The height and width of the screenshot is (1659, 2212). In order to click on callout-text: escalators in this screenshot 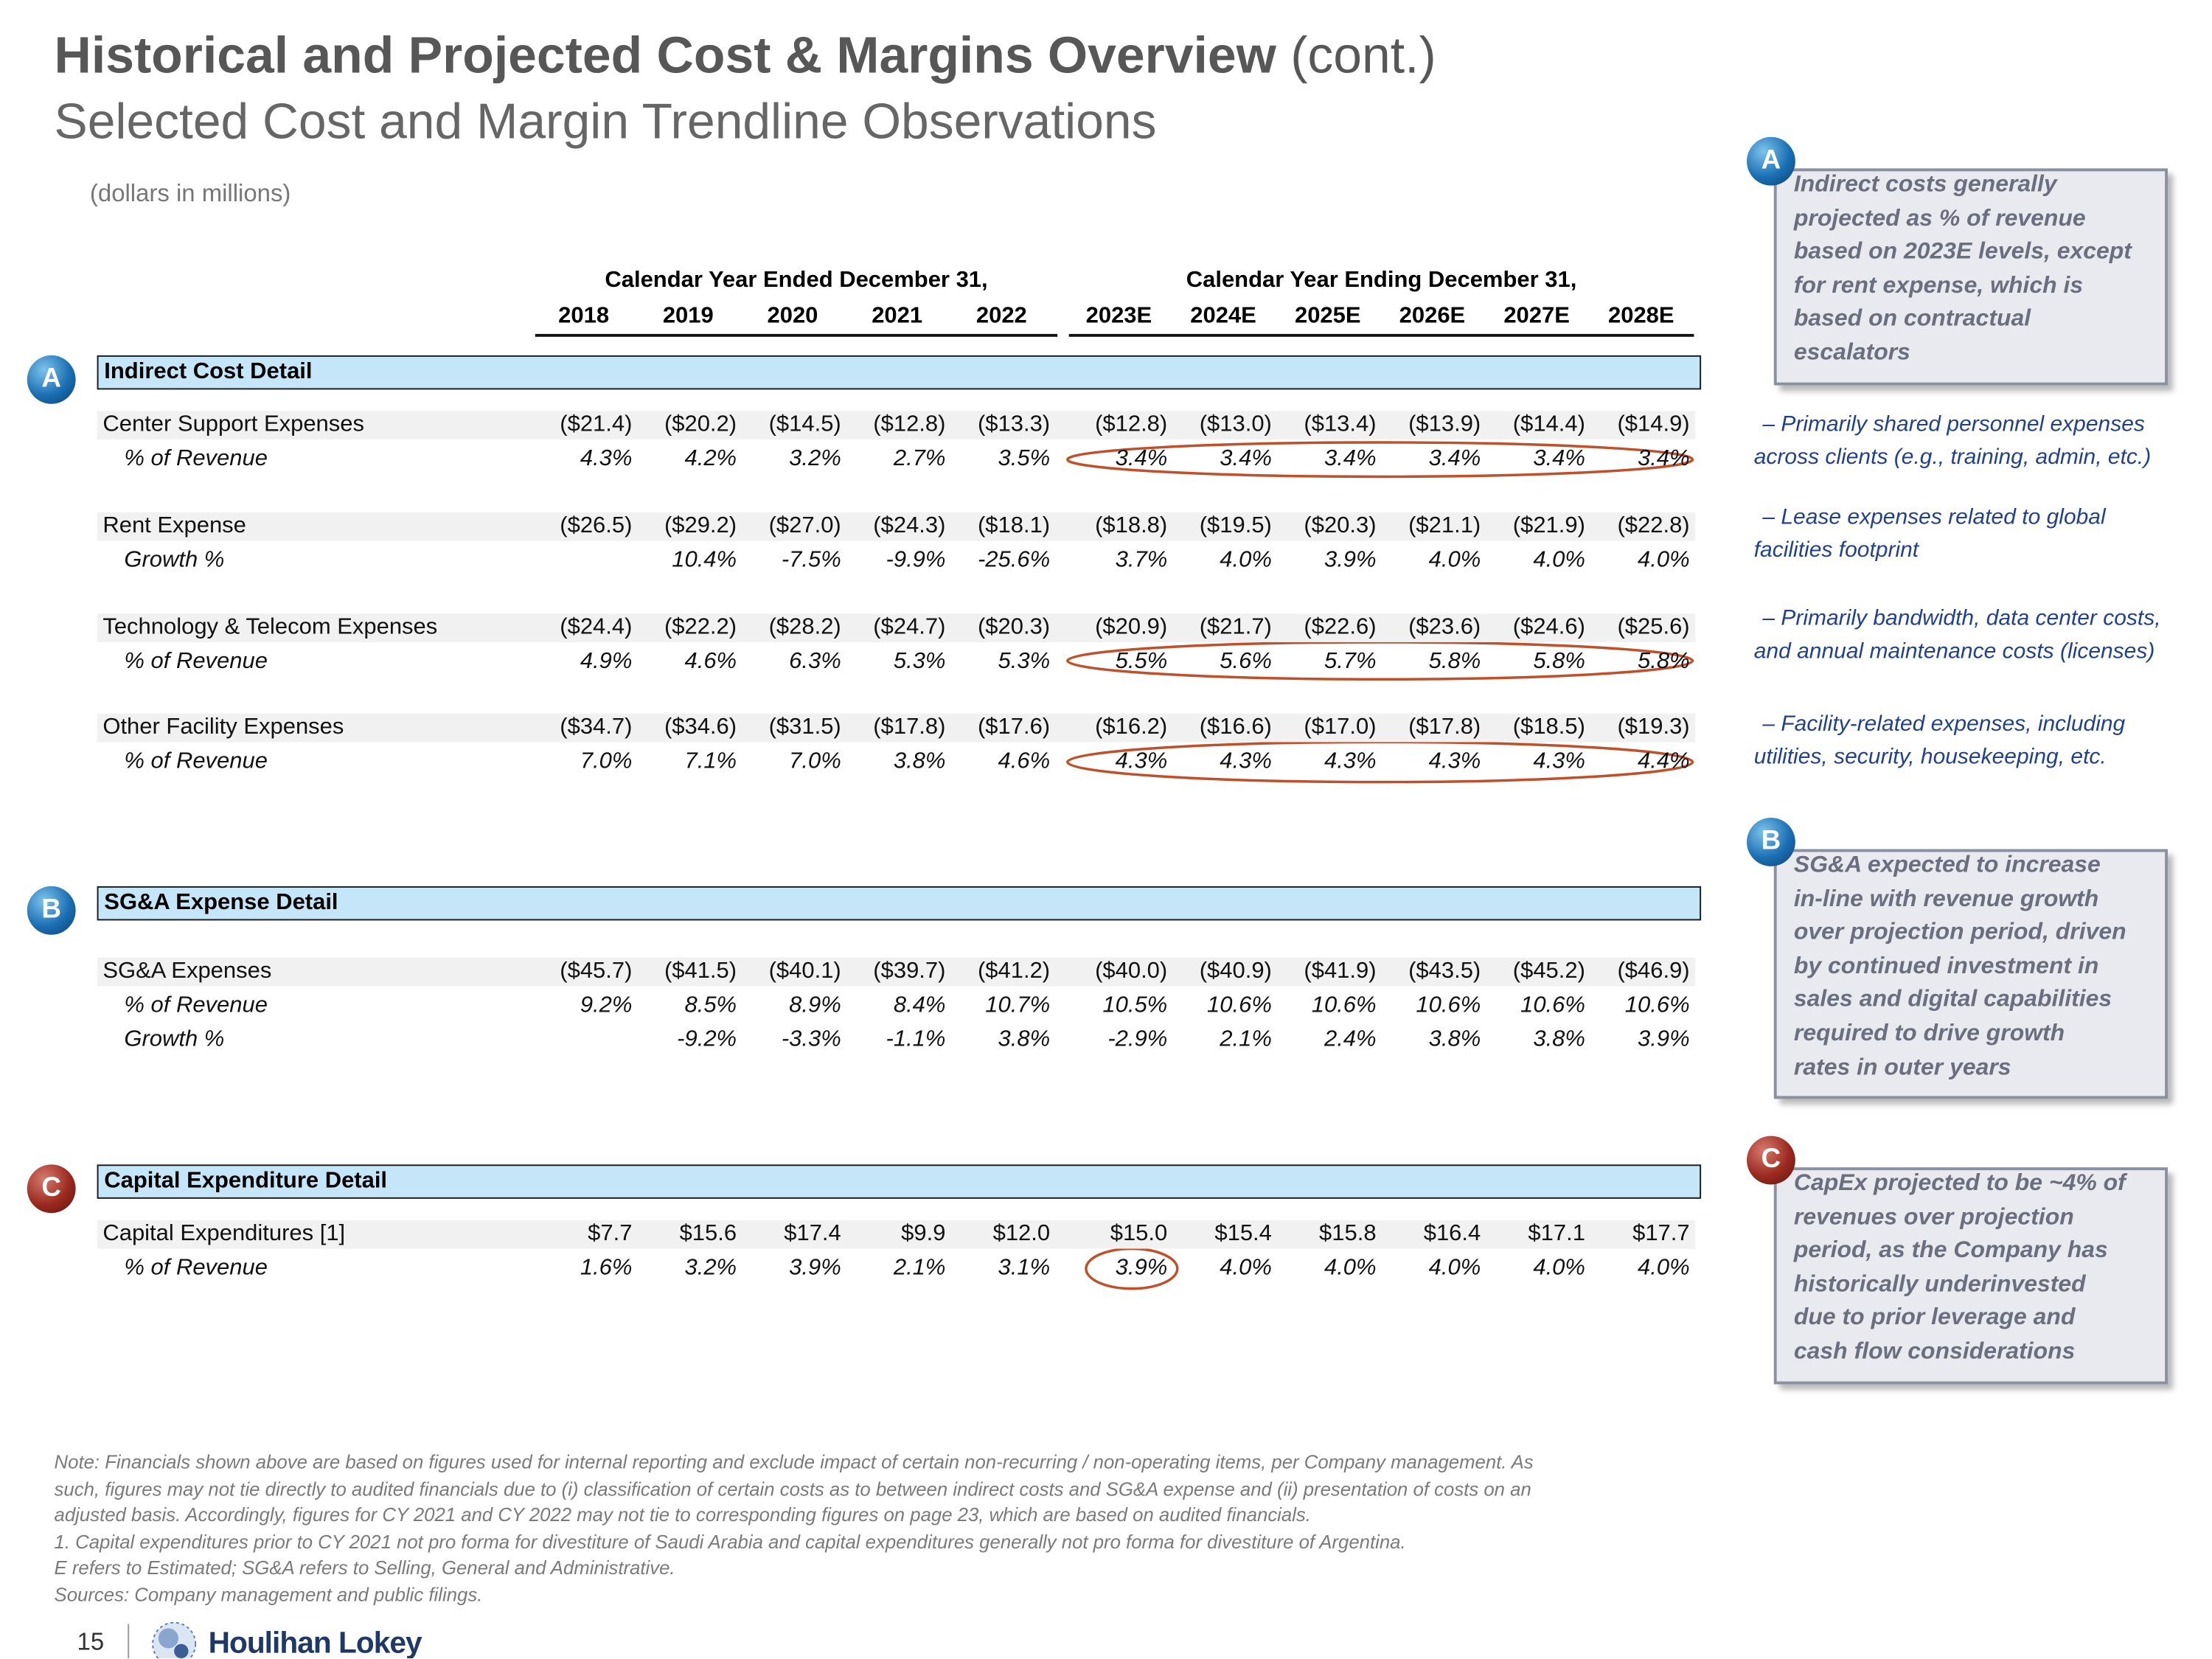, I will do `click(1851, 352)`.